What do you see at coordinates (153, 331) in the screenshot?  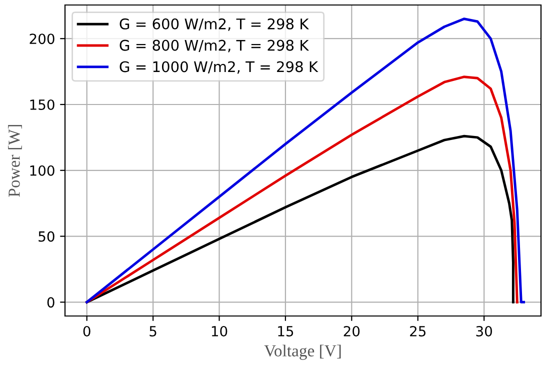 I see `x-tick-label: 5` at bounding box center [153, 331].